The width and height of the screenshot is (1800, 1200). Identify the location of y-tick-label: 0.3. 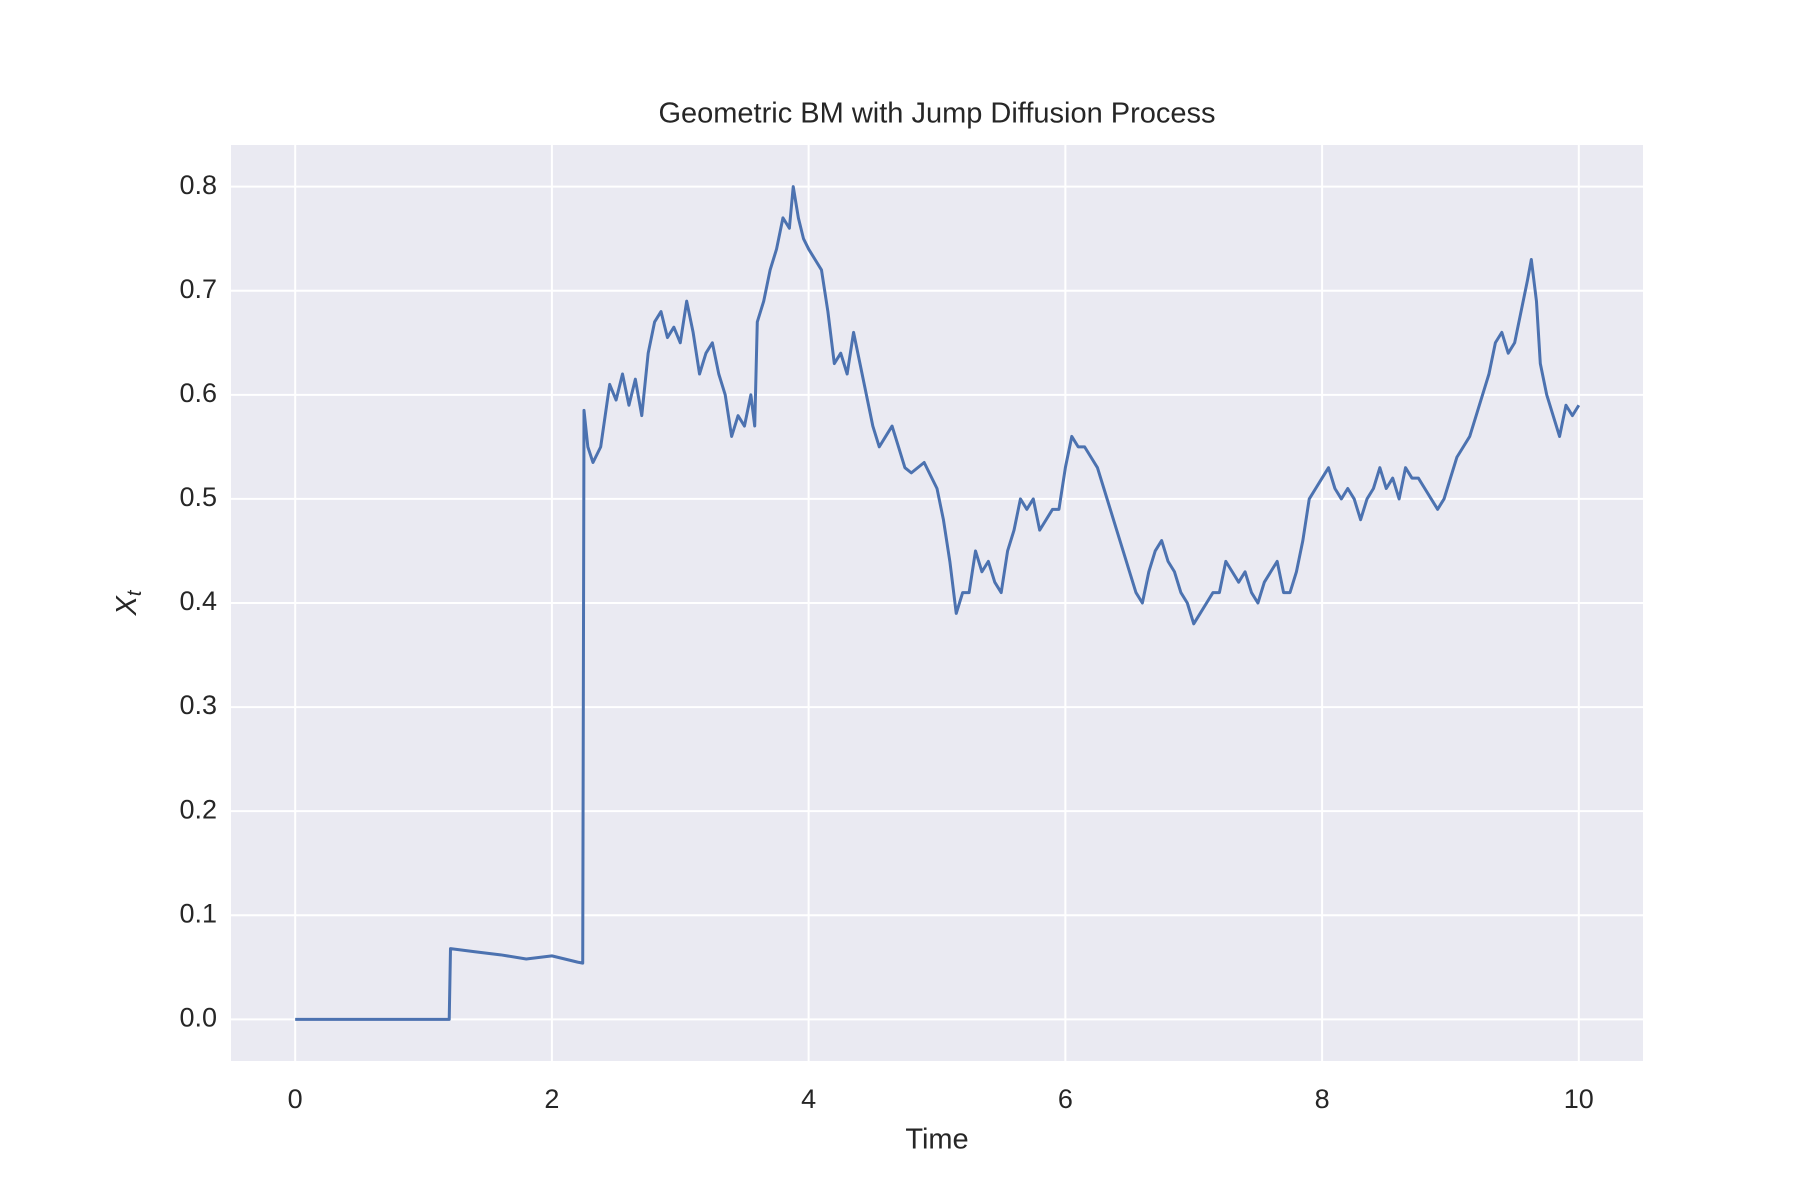
(198, 705).